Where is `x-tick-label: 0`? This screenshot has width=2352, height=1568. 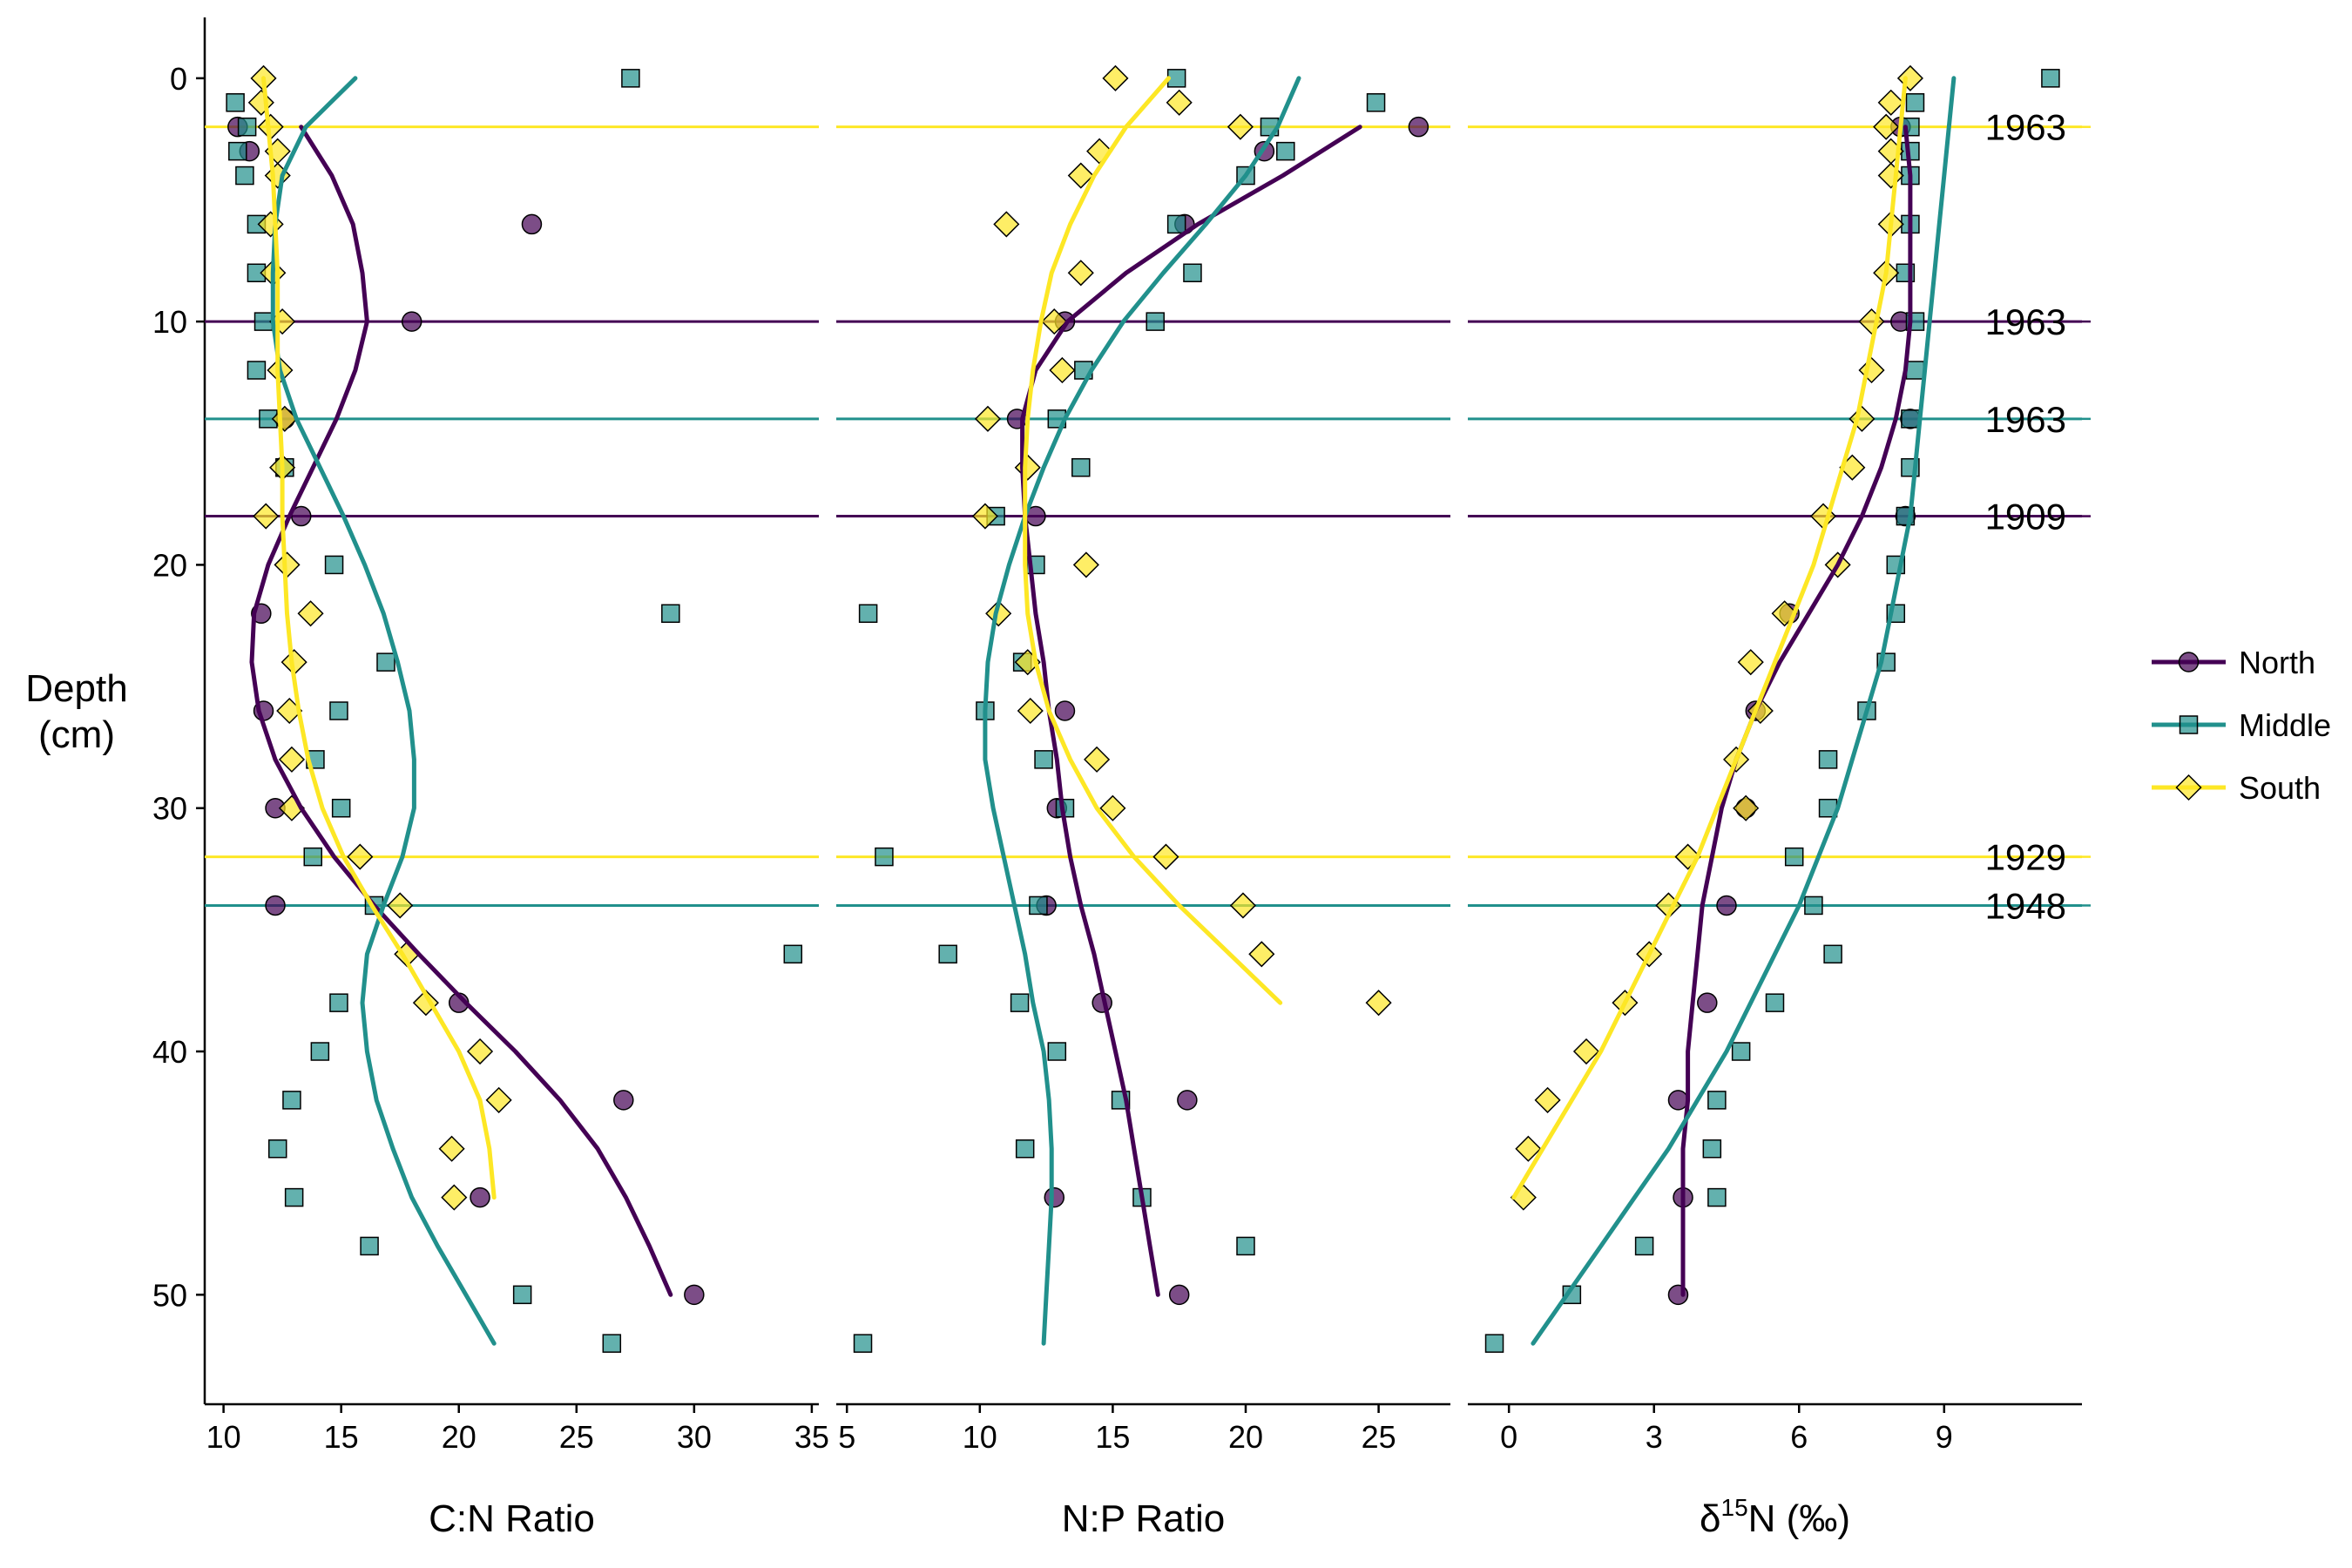 x-tick-label: 0 is located at coordinates (1508, 1437).